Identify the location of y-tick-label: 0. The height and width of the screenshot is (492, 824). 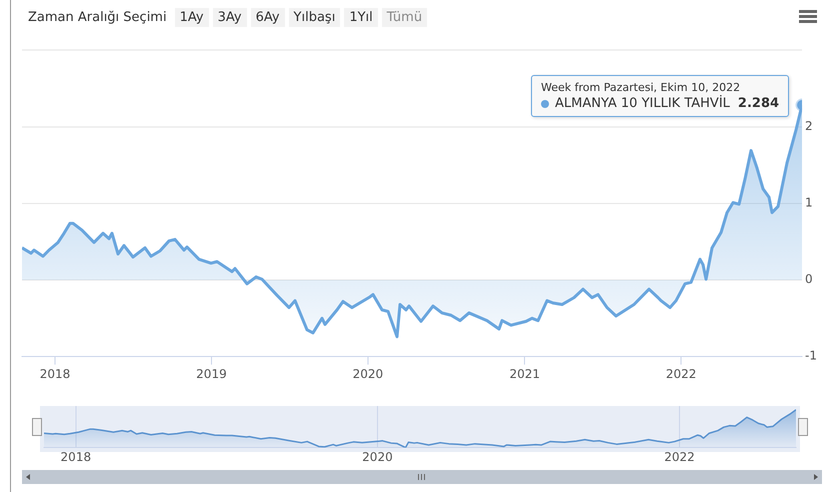
(809, 279).